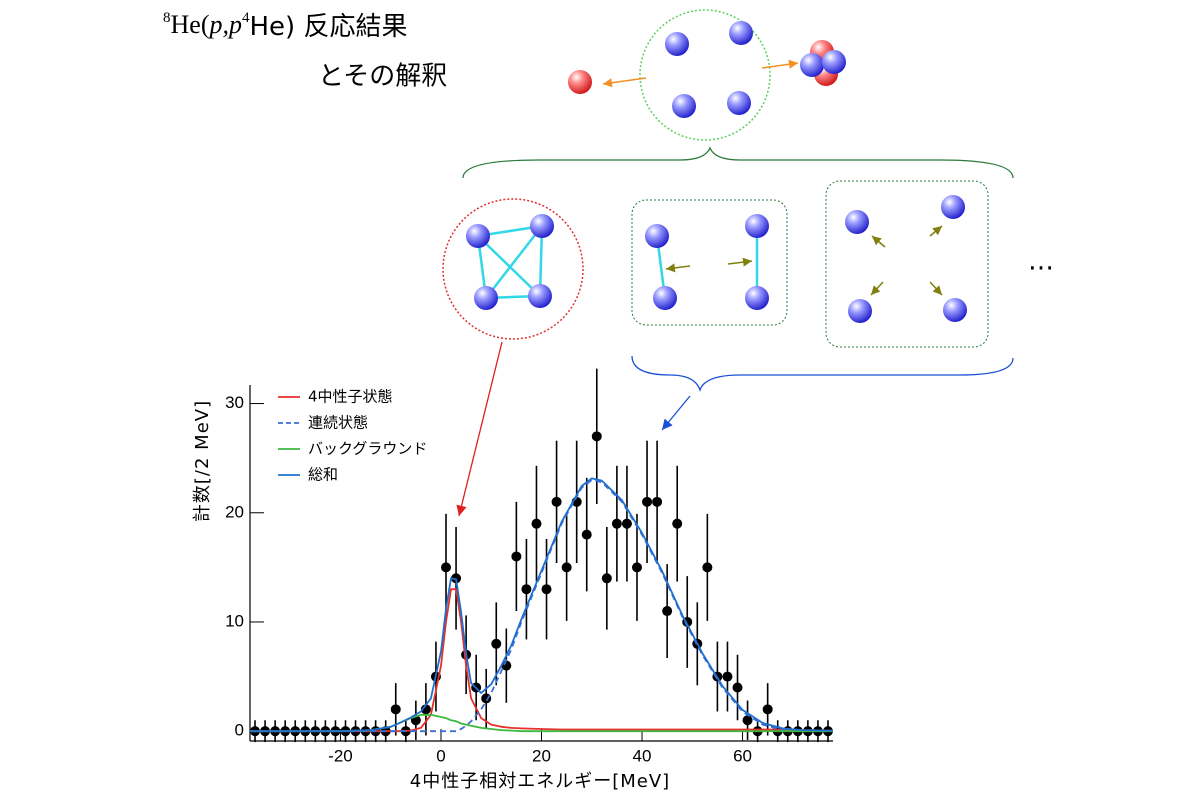 This screenshot has height=800, width=1200. What do you see at coordinates (234, 511) in the screenshot?
I see `y-tick-label: 20` at bounding box center [234, 511].